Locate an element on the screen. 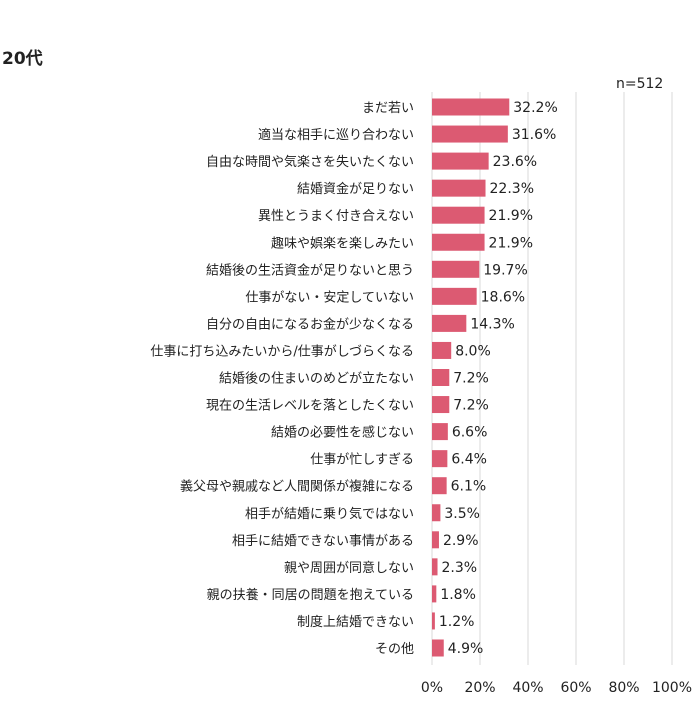 This screenshot has height=702, width=700. value-label: 19.7% is located at coordinates (505, 270).